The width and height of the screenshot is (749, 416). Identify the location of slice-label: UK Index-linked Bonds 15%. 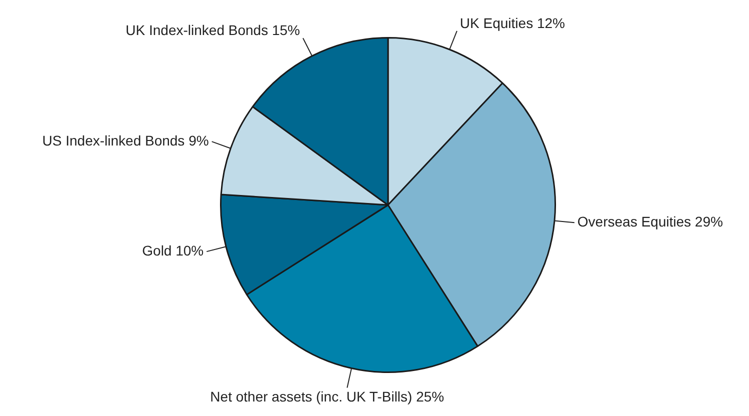
(213, 30).